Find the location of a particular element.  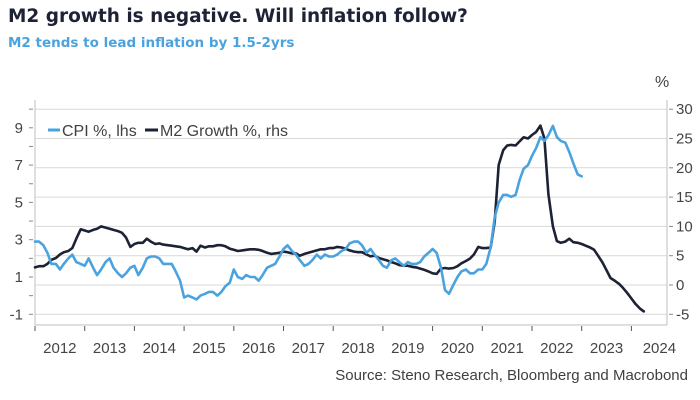

x-tick-label: 2023 is located at coordinates (606, 348).